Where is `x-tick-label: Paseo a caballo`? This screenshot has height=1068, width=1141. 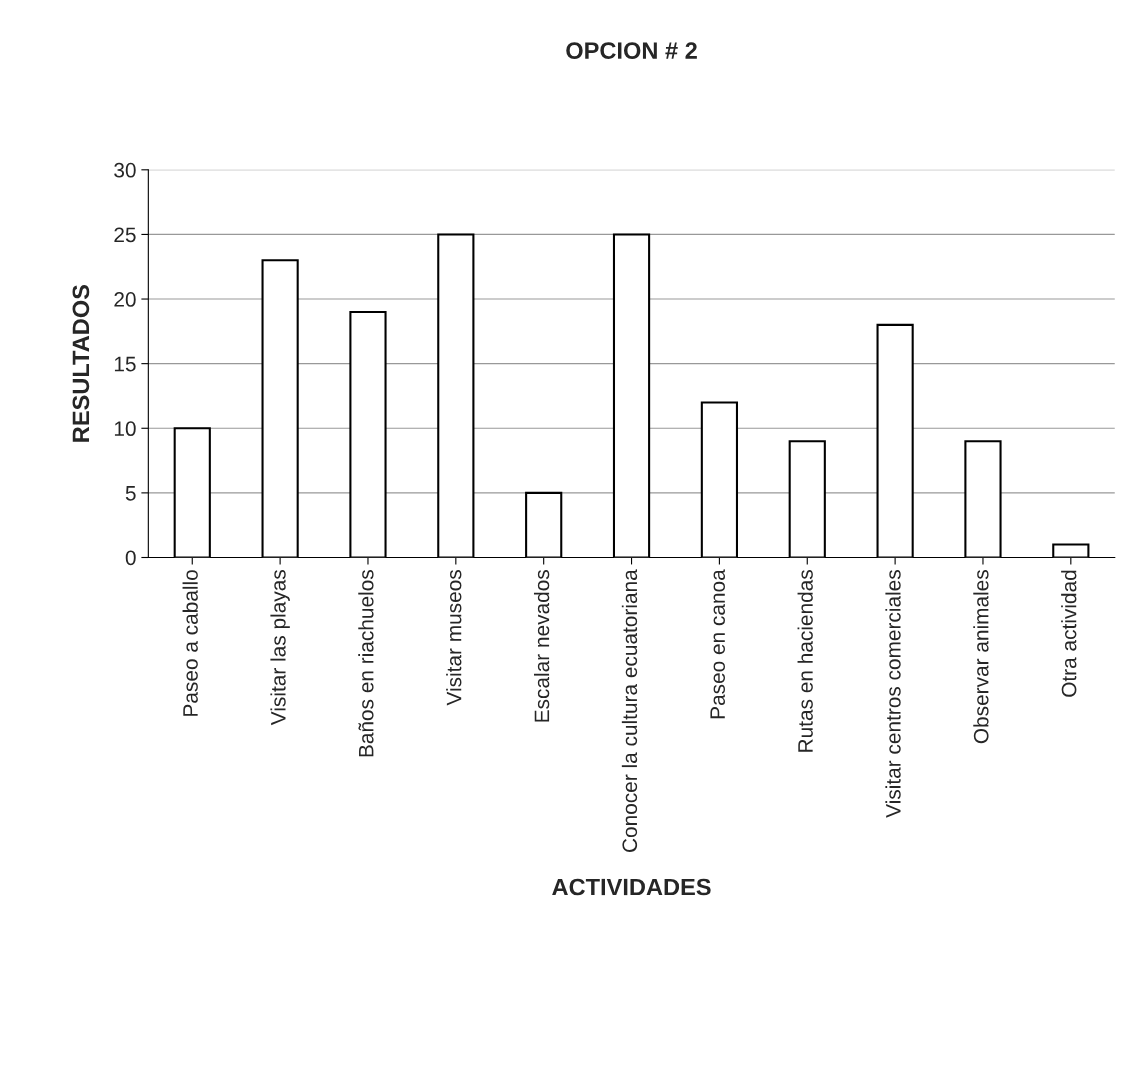
x-tick-label: Paseo a caballo is located at coordinates (190, 643).